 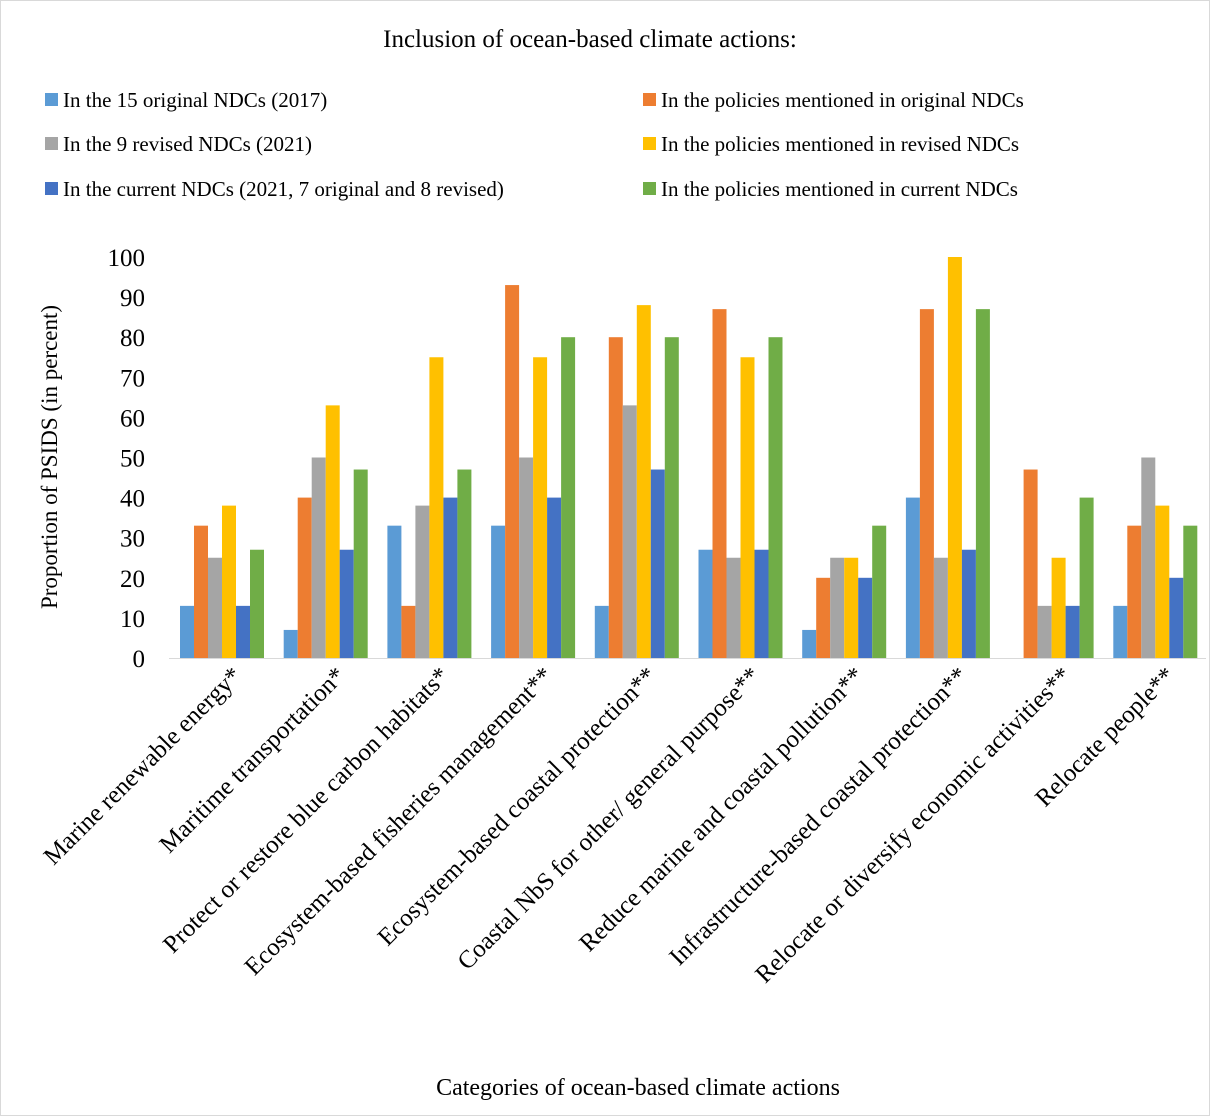 What do you see at coordinates (49, 457) in the screenshot?
I see `y-axis-title: Proportion of PSIDS (in percent)` at bounding box center [49, 457].